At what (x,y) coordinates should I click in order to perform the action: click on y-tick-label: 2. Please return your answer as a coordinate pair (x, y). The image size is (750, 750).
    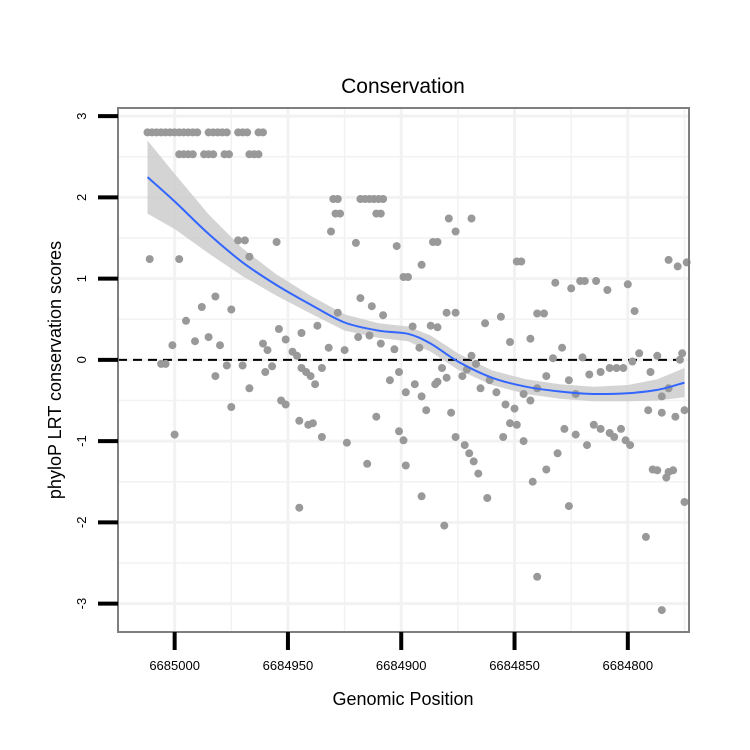
    Looking at the image, I should click on (81, 197).